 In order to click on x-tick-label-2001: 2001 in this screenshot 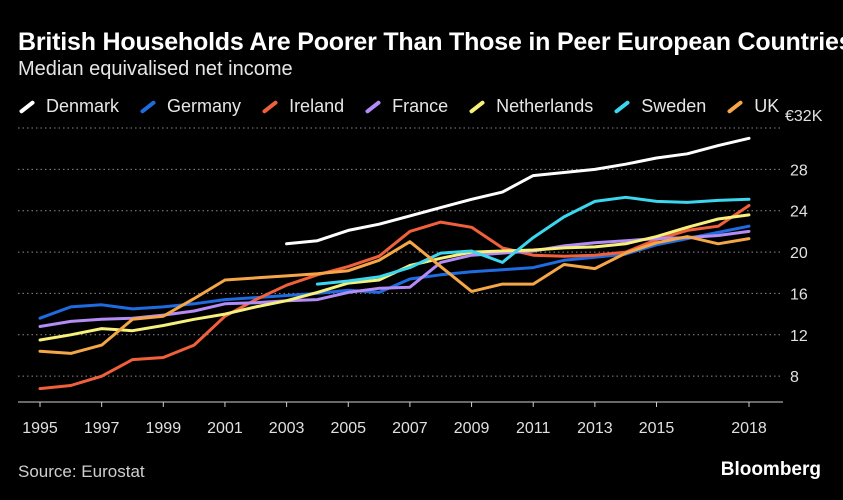, I will do `click(225, 428)`.